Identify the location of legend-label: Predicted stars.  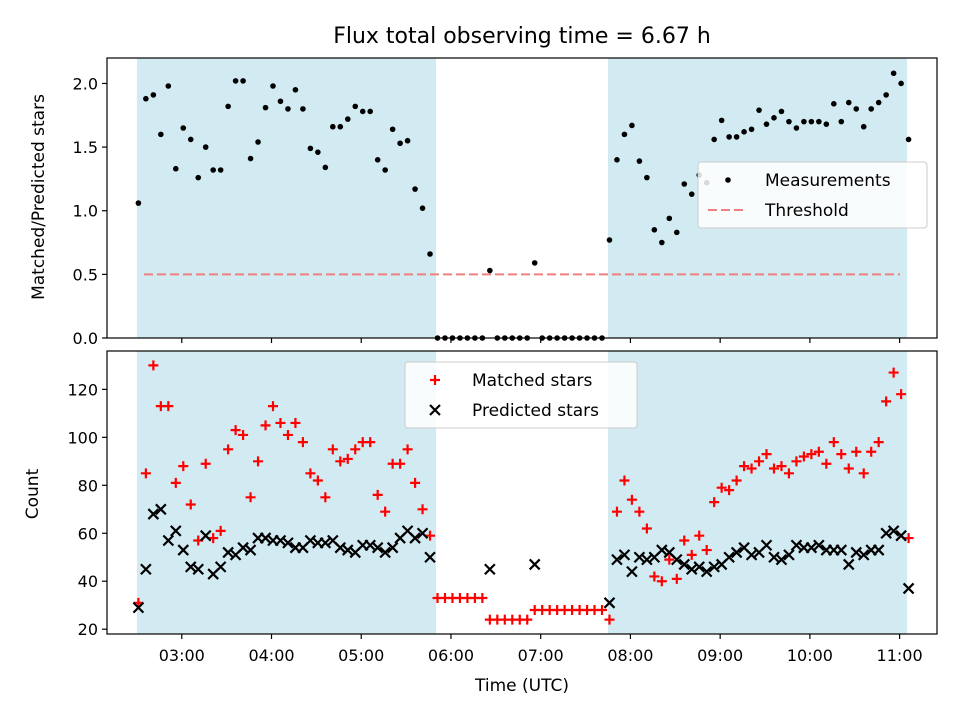
(535, 411).